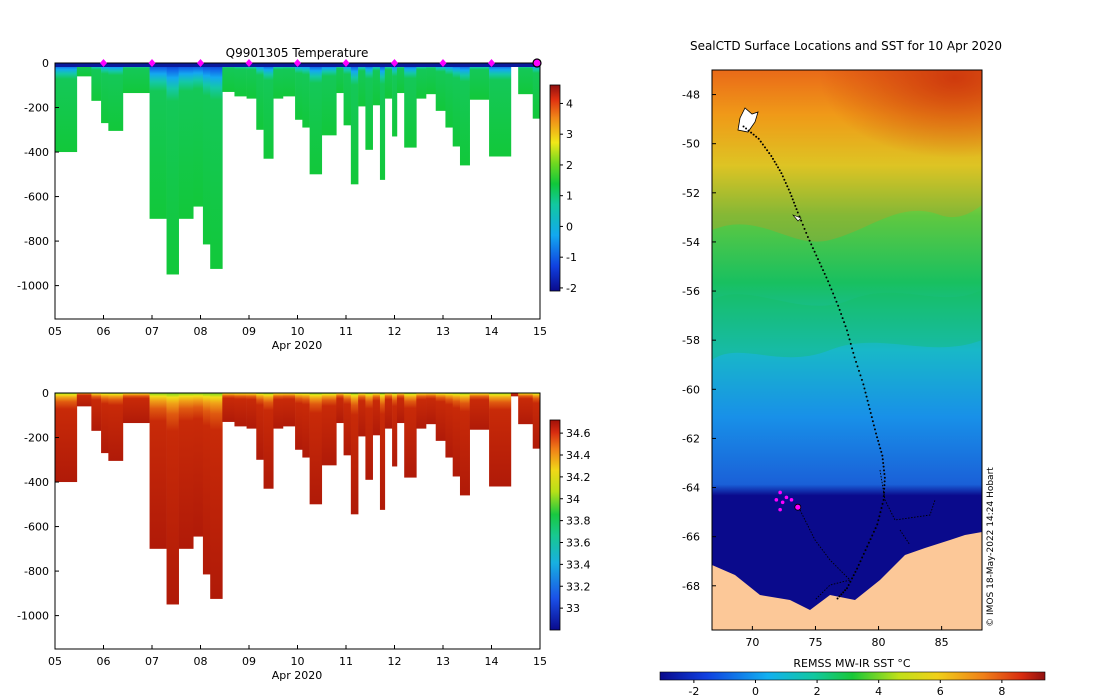 This screenshot has width=1100, height=700. Describe the element at coordinates (991, 547) in the screenshot. I see `imos-credit: © IMOS 18-May-2022 14:24 Hobart` at that location.